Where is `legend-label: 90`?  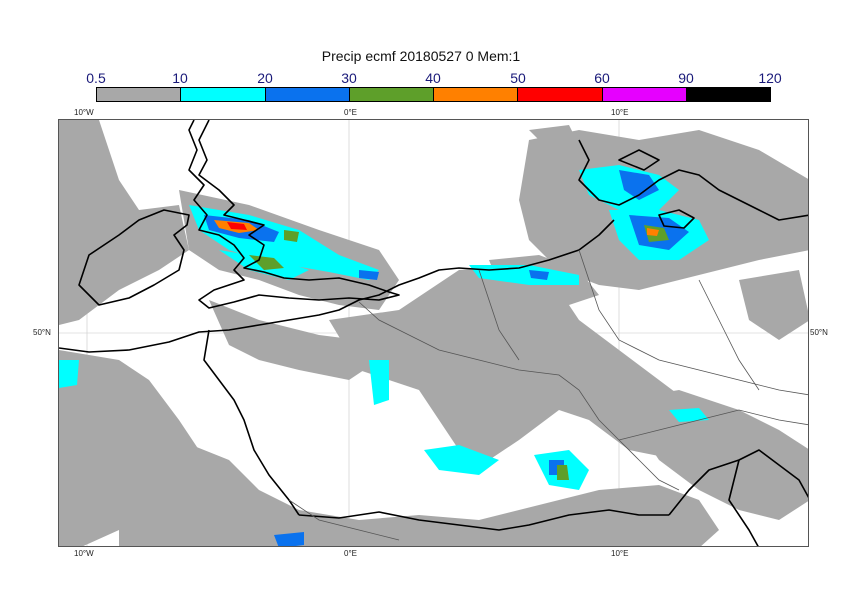 legend-label: 90 is located at coordinates (686, 78).